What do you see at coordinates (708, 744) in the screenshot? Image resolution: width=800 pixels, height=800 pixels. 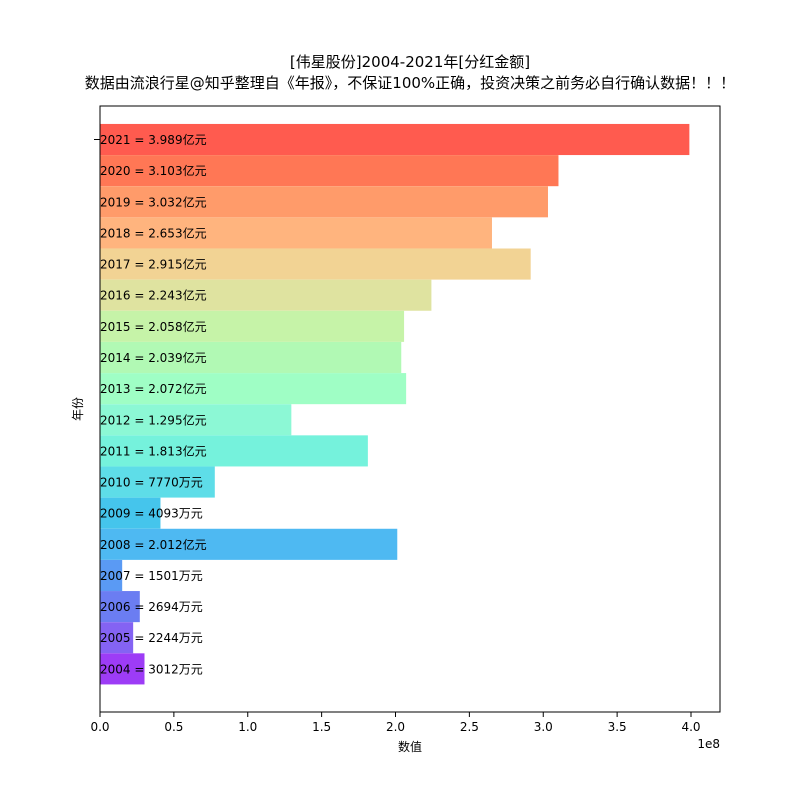 I see `x-axis-scale-label: 1e8` at bounding box center [708, 744].